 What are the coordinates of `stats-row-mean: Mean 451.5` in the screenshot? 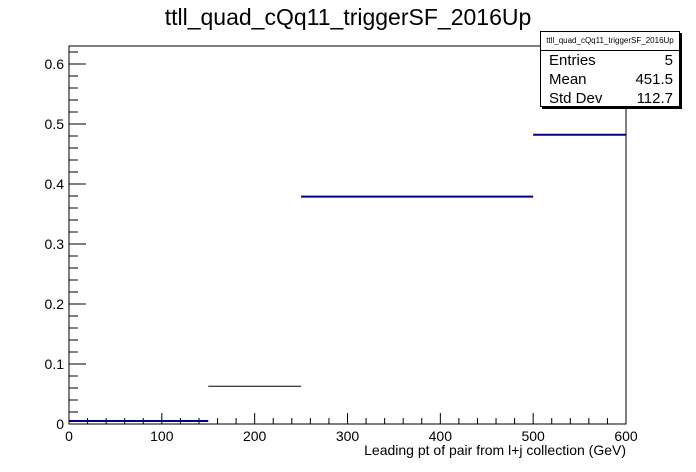 It's located at (610, 79).